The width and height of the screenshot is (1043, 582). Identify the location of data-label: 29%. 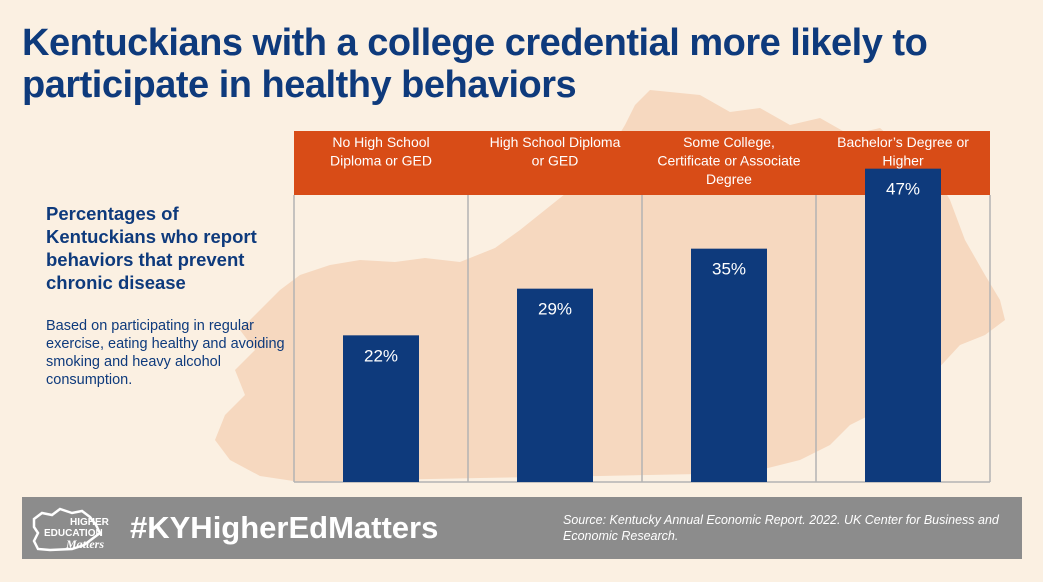
(555, 309).